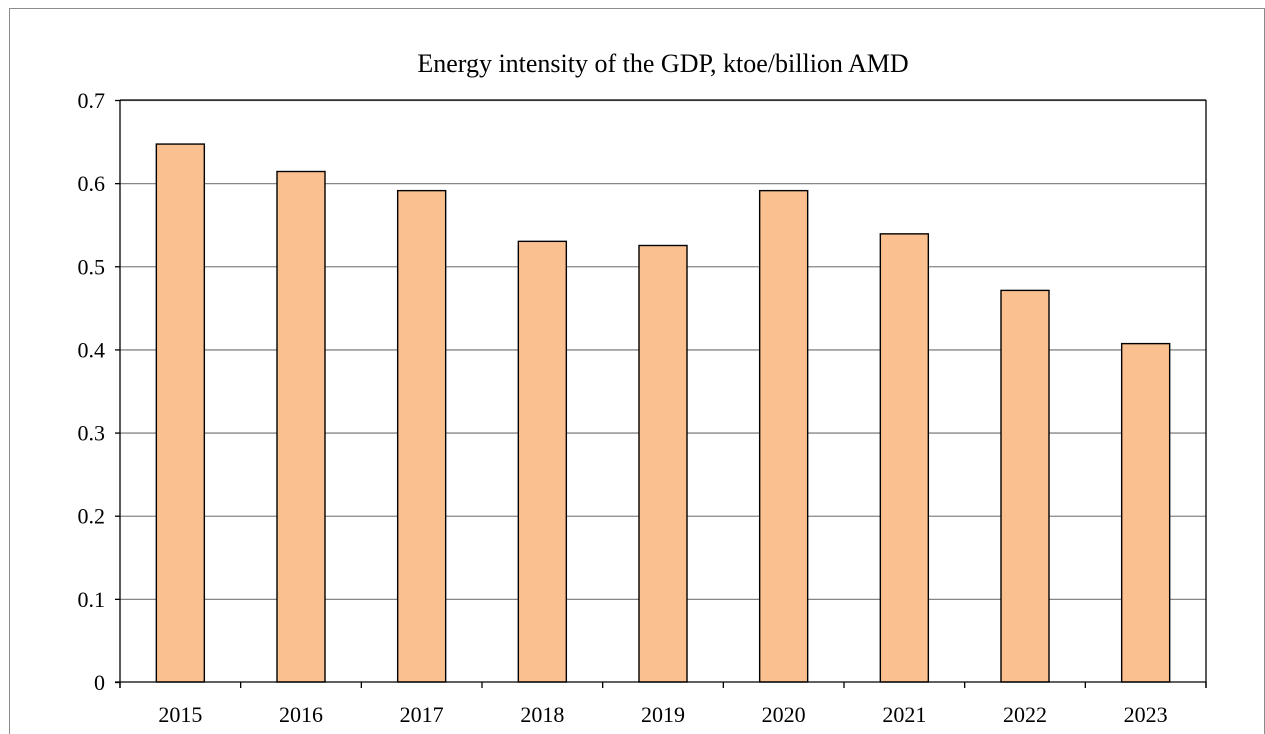 Image resolution: width=1265 pixels, height=734 pixels. I want to click on y-tick-label: 0.6, so click(92, 183).